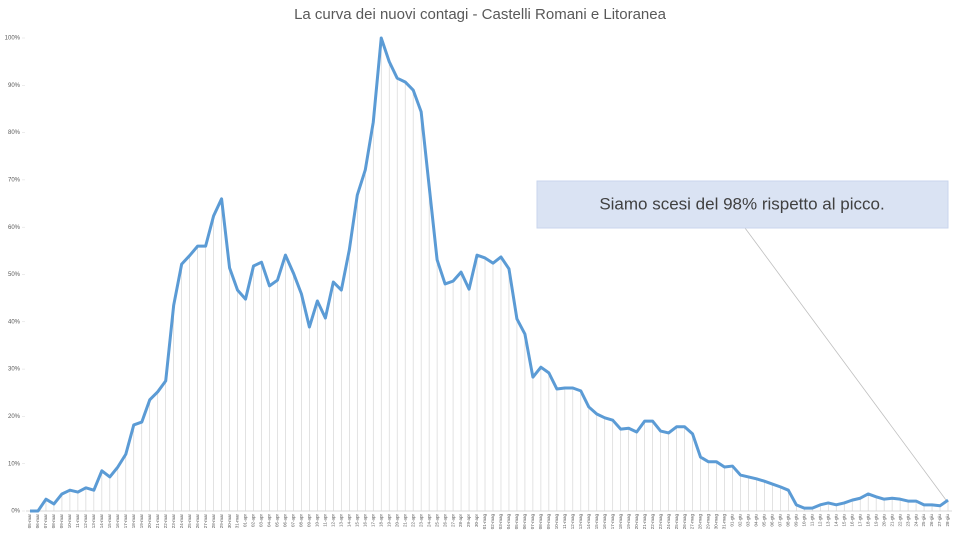 The image size is (960, 538). I want to click on x-tick-label: 11-apr, so click(325, 520).